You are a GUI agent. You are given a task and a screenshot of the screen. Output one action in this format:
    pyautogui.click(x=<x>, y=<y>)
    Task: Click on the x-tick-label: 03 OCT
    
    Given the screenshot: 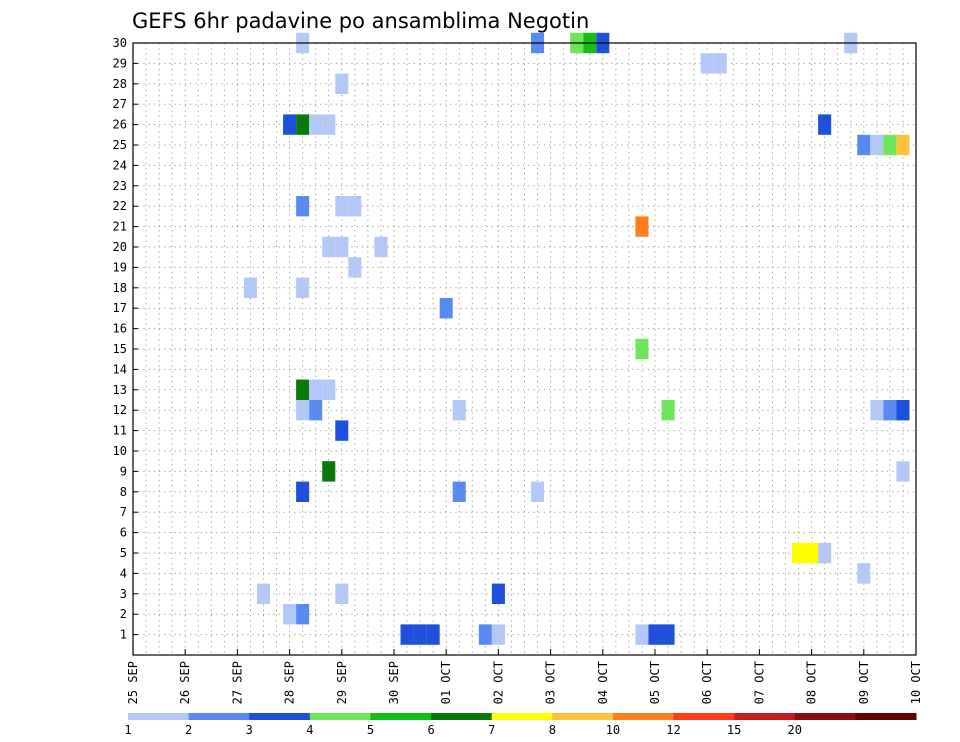 What is the action you would take?
    pyautogui.click(x=551, y=682)
    